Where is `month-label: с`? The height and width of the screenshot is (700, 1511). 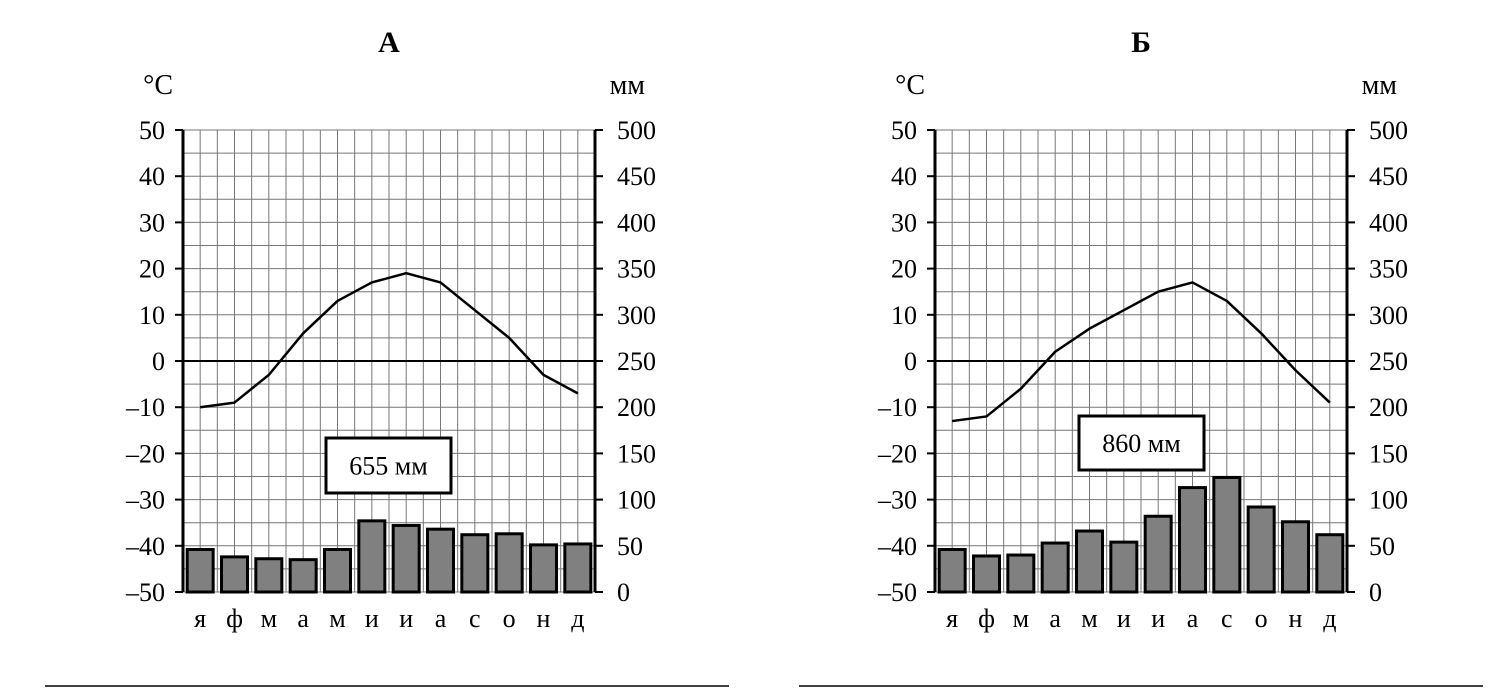
month-label: с is located at coordinates (1227, 618).